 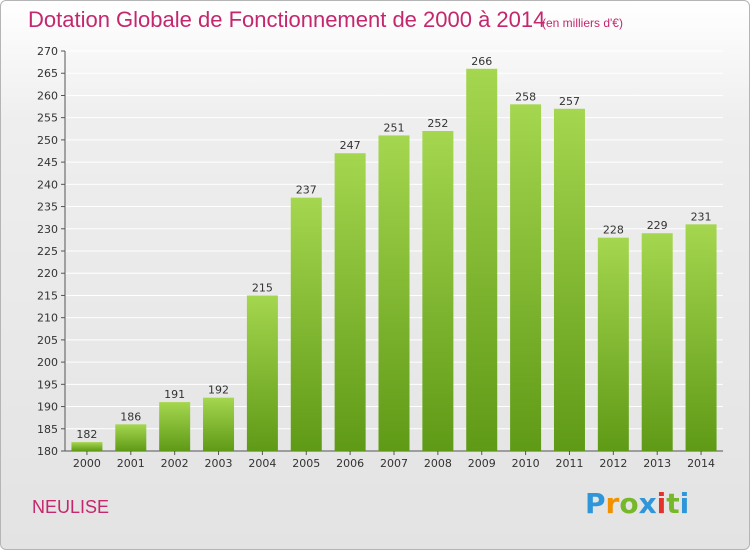 I want to click on y-tick-label: 200, so click(x=47, y=362).